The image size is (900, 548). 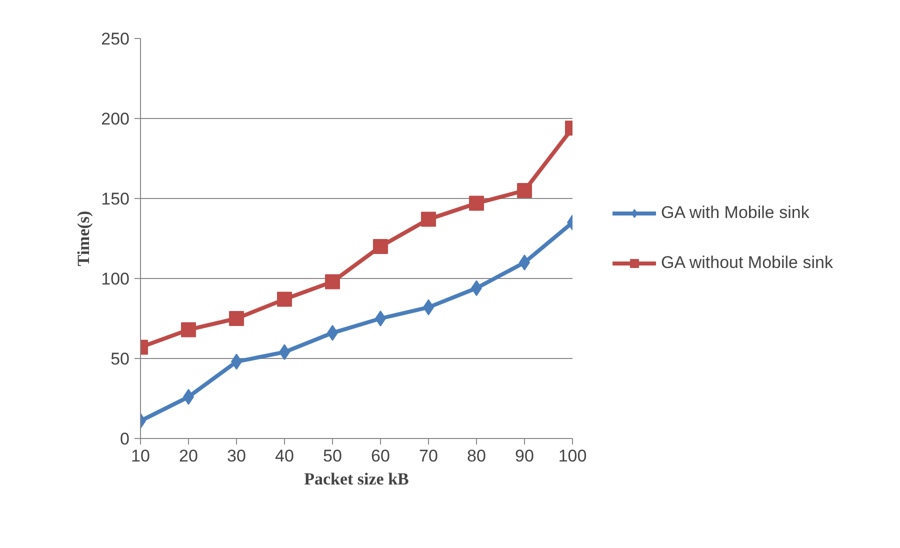 I want to click on x-tick-label: 50, so click(x=332, y=456).